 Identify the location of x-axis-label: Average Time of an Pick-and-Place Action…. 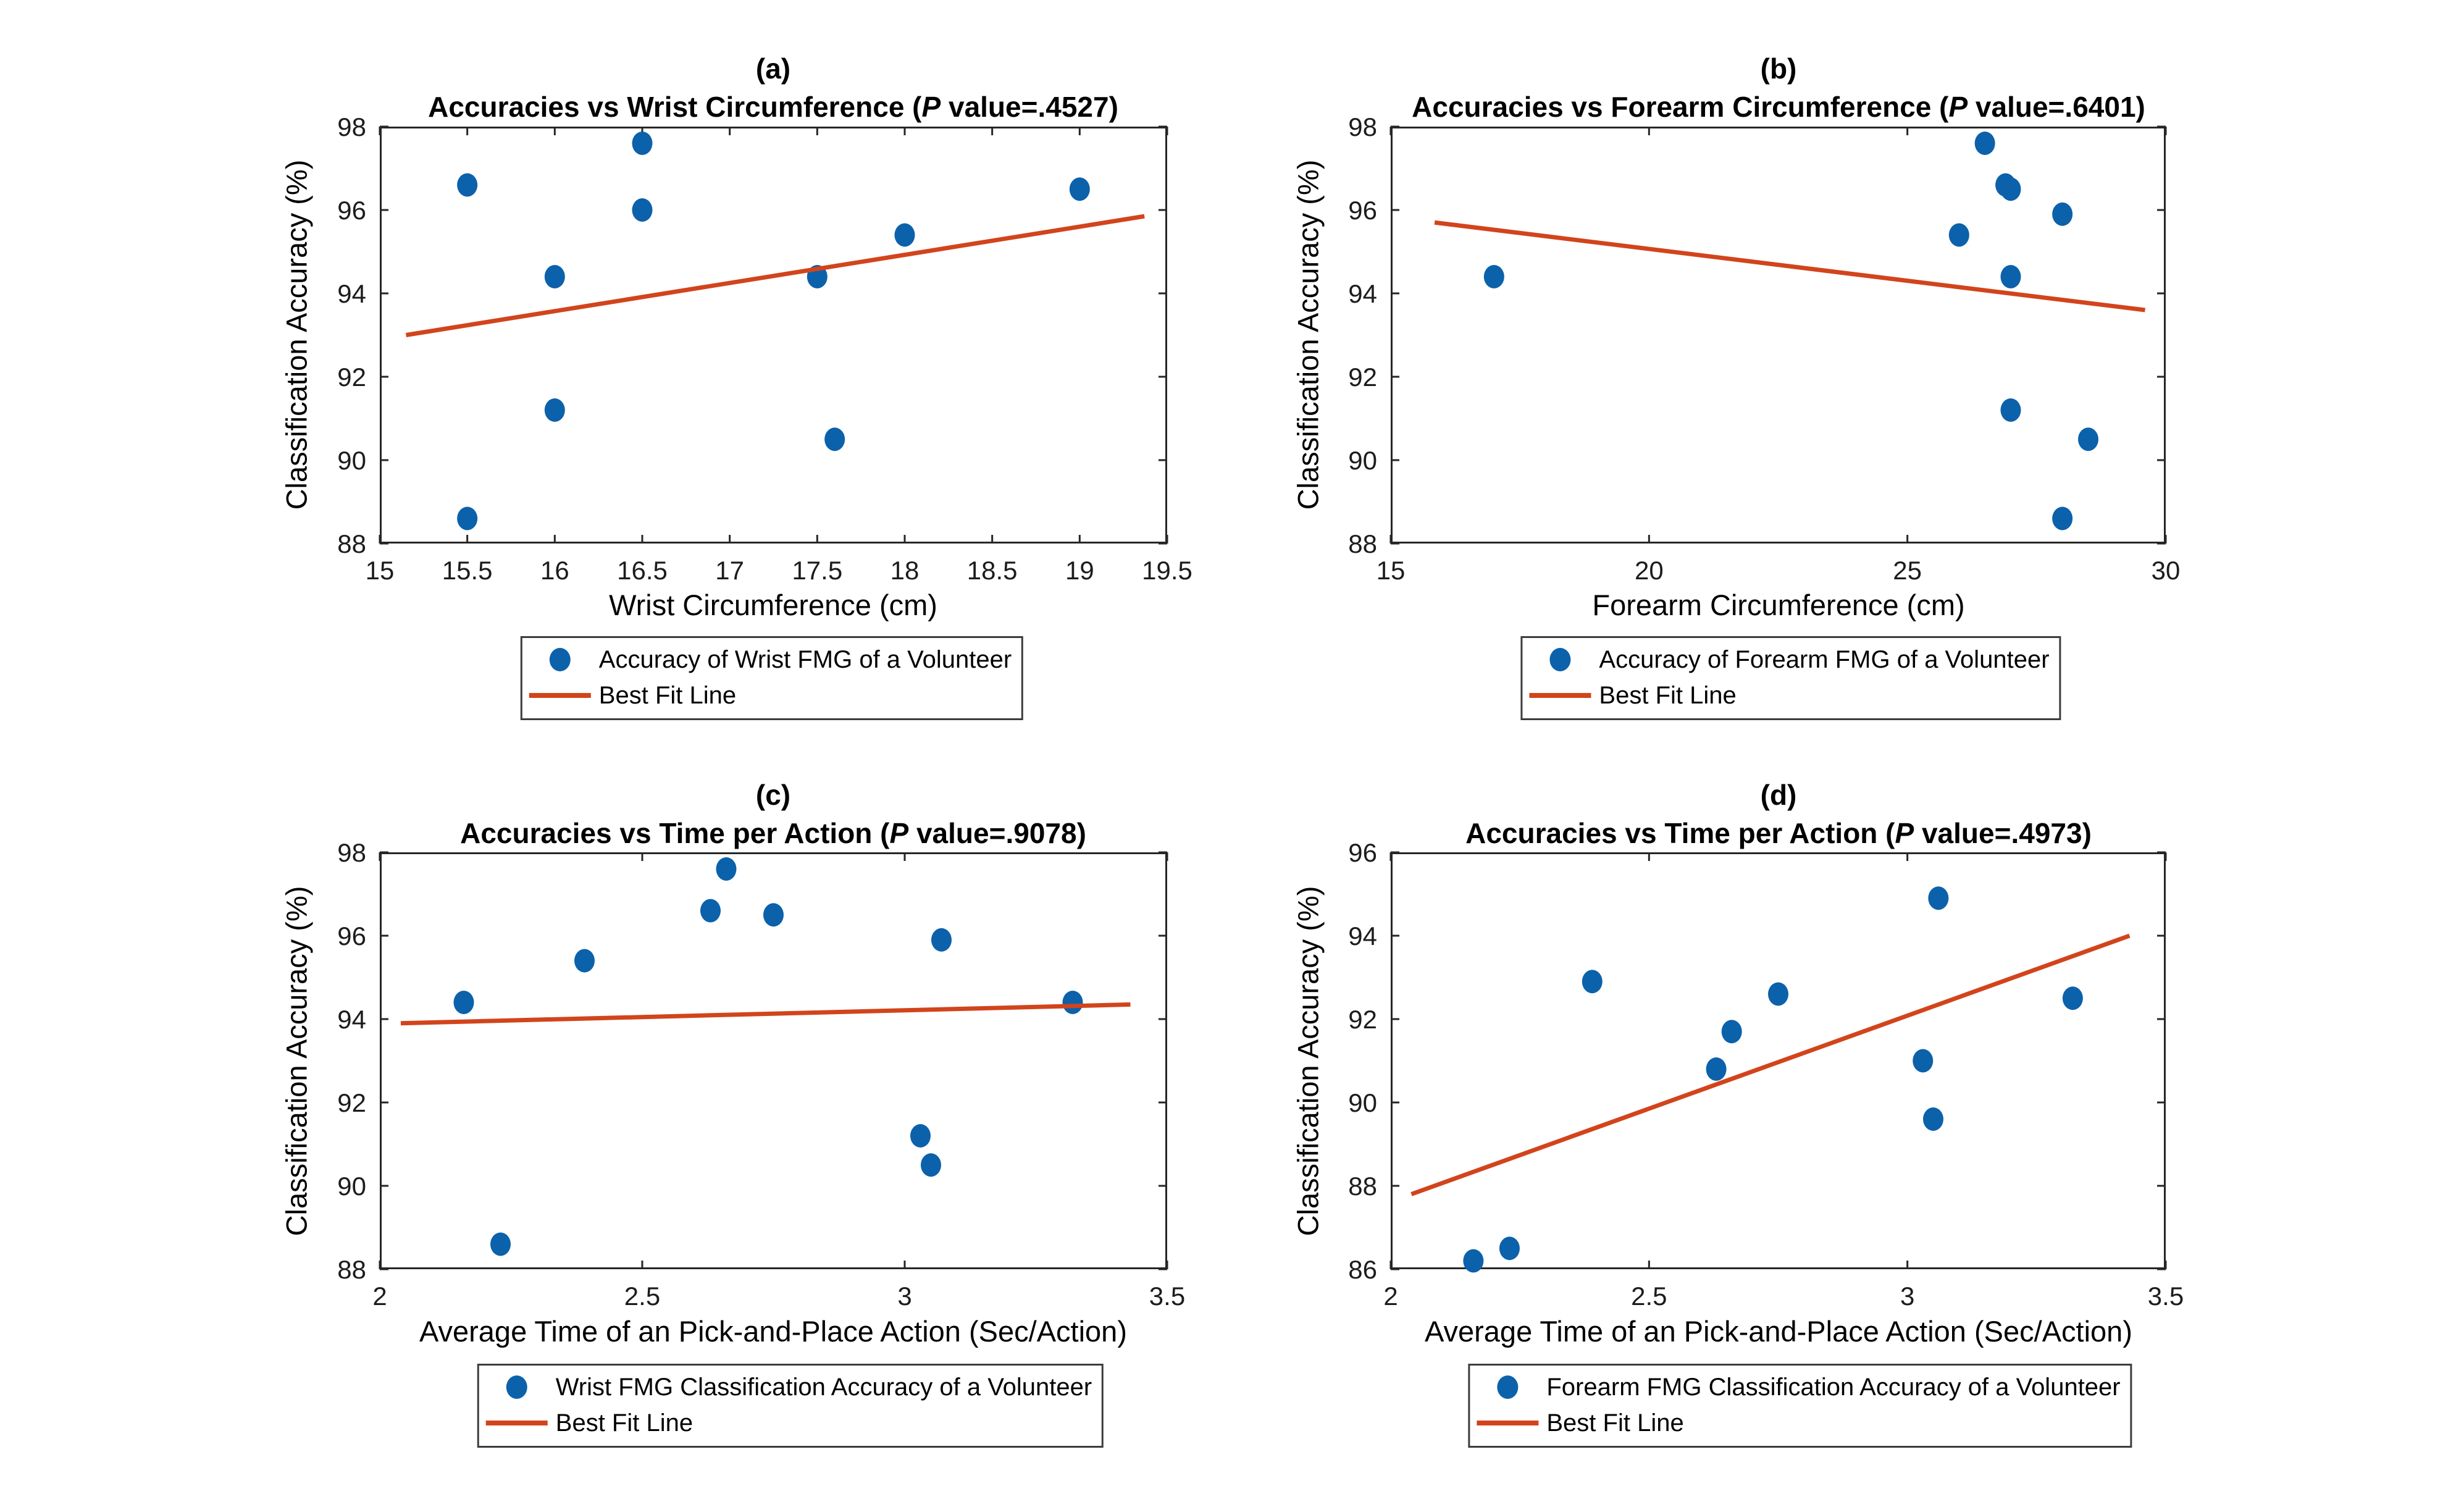
(1779, 1331).